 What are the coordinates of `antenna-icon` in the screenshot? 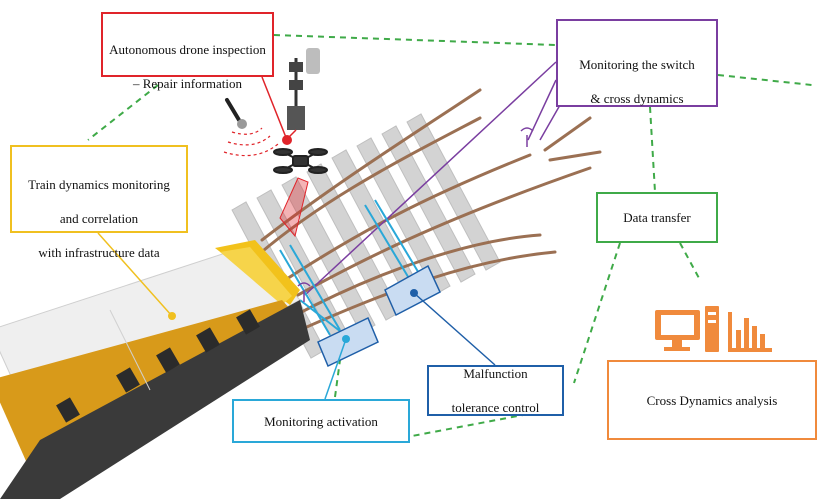 It's located at (415, 214).